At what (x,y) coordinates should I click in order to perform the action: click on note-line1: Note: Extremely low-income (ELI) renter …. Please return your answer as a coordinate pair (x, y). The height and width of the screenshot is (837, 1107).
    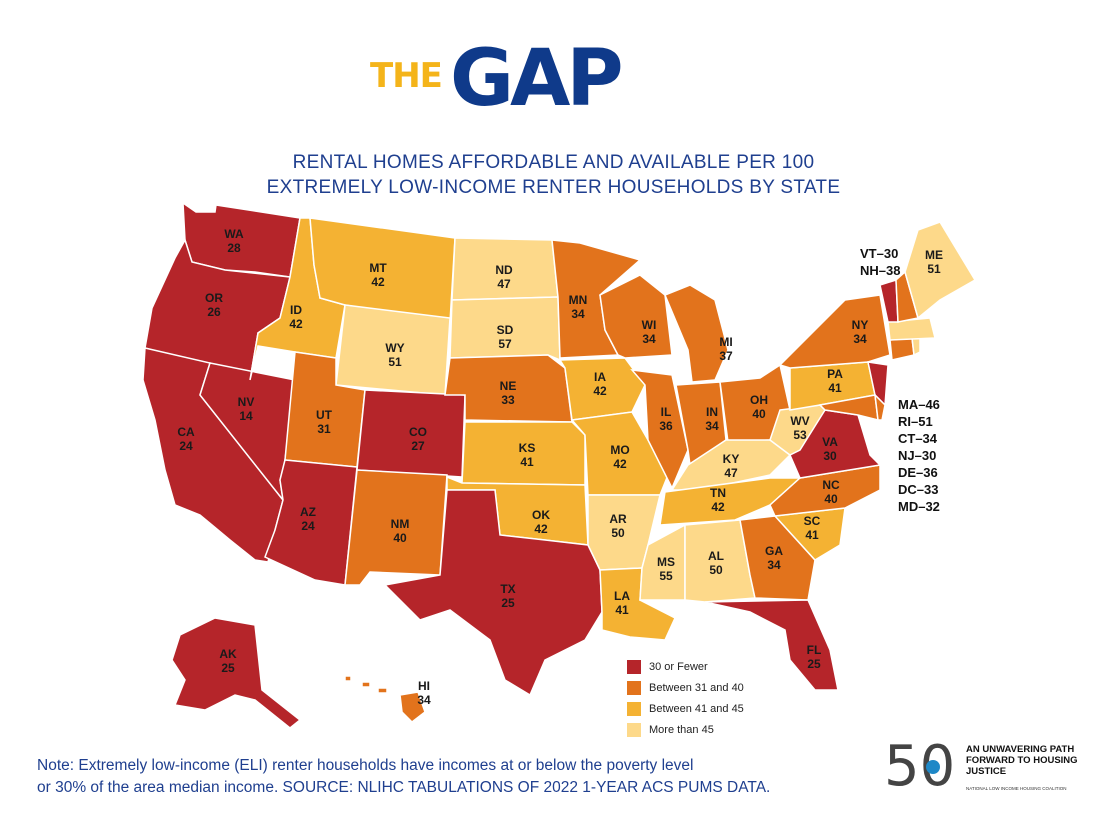
    Looking at the image, I should click on (365, 765).